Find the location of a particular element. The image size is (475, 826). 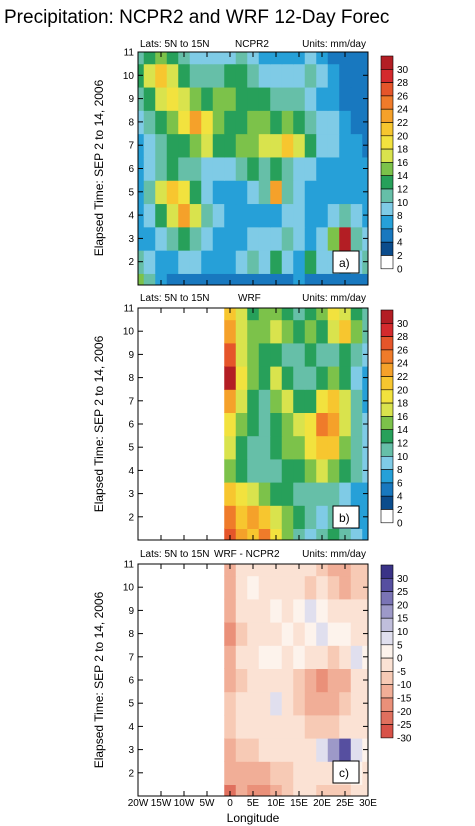

colorbar-label: 0 is located at coordinates (400, 523).